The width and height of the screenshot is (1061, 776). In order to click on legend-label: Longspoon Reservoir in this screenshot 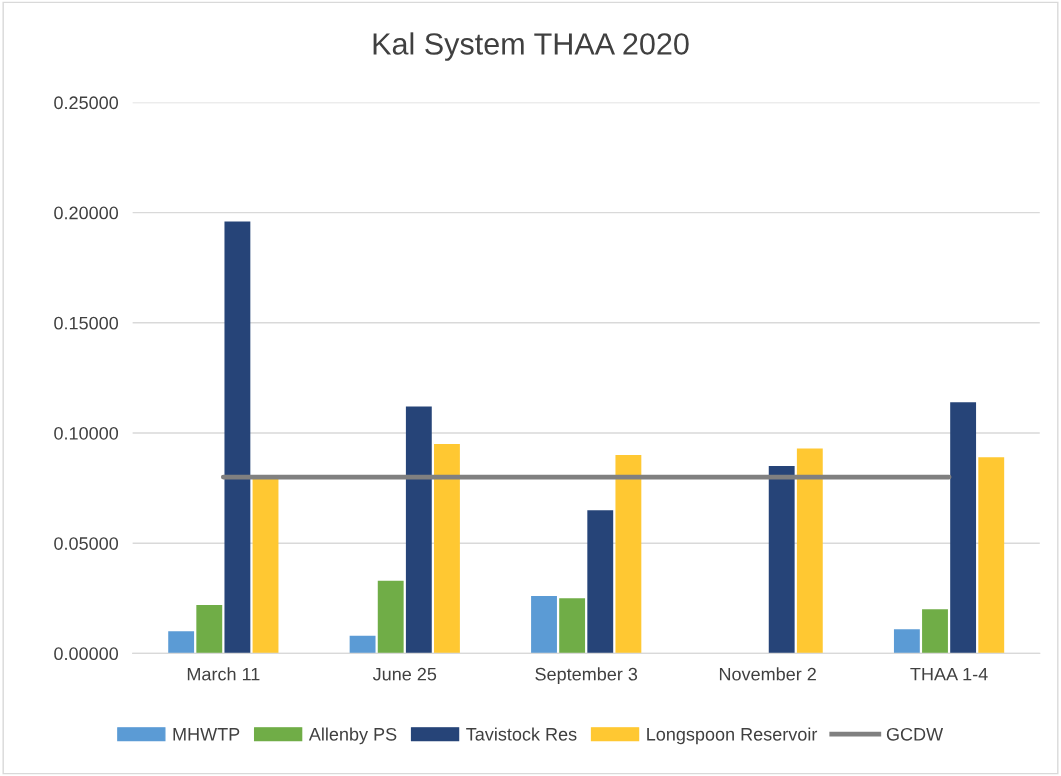, I will do `click(732, 736)`.